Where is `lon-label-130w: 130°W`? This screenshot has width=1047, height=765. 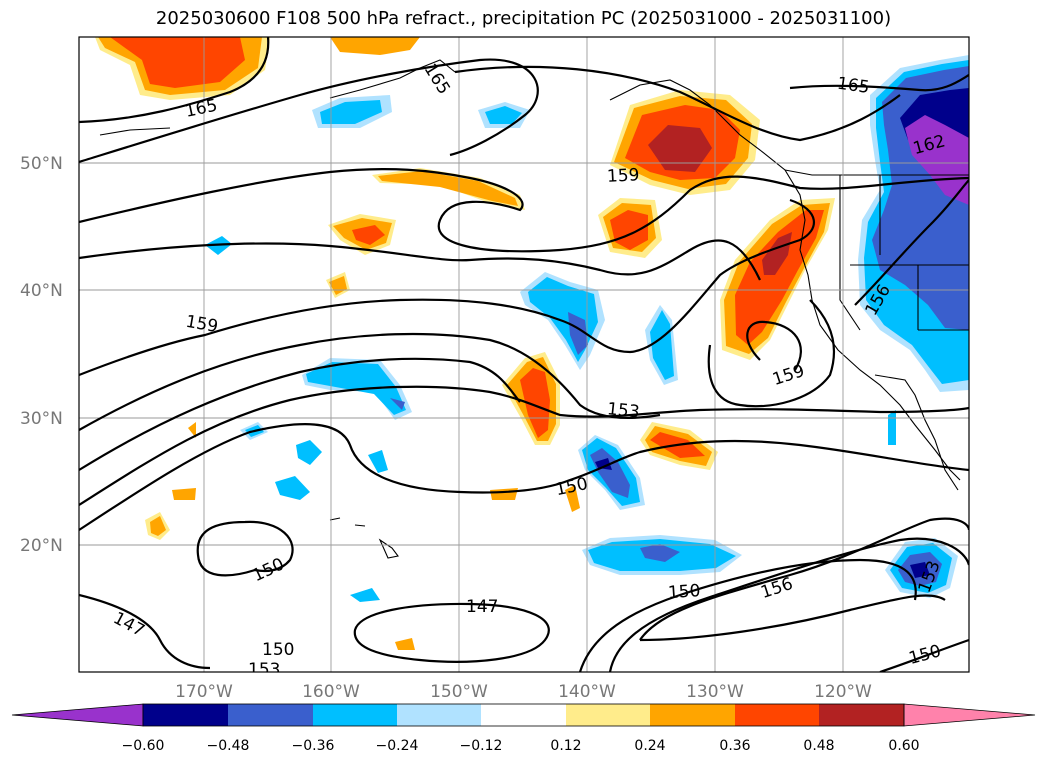 lon-label-130w: 130°W is located at coordinates (715, 692).